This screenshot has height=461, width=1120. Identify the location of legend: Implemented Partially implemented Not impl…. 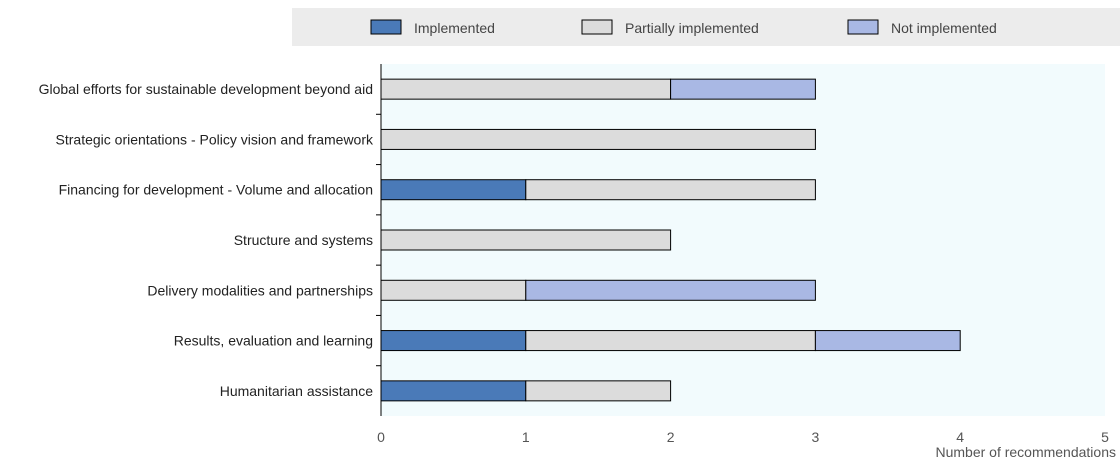
(683, 27).